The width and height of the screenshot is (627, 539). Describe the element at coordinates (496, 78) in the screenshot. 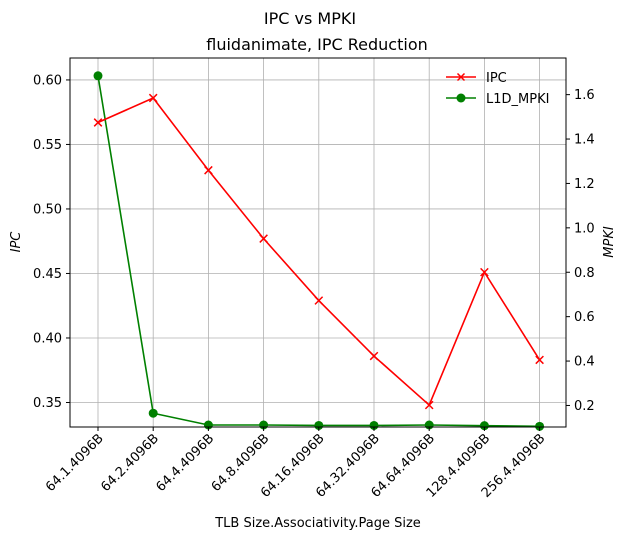

I see `legend-label-ipc: IPC` at that location.